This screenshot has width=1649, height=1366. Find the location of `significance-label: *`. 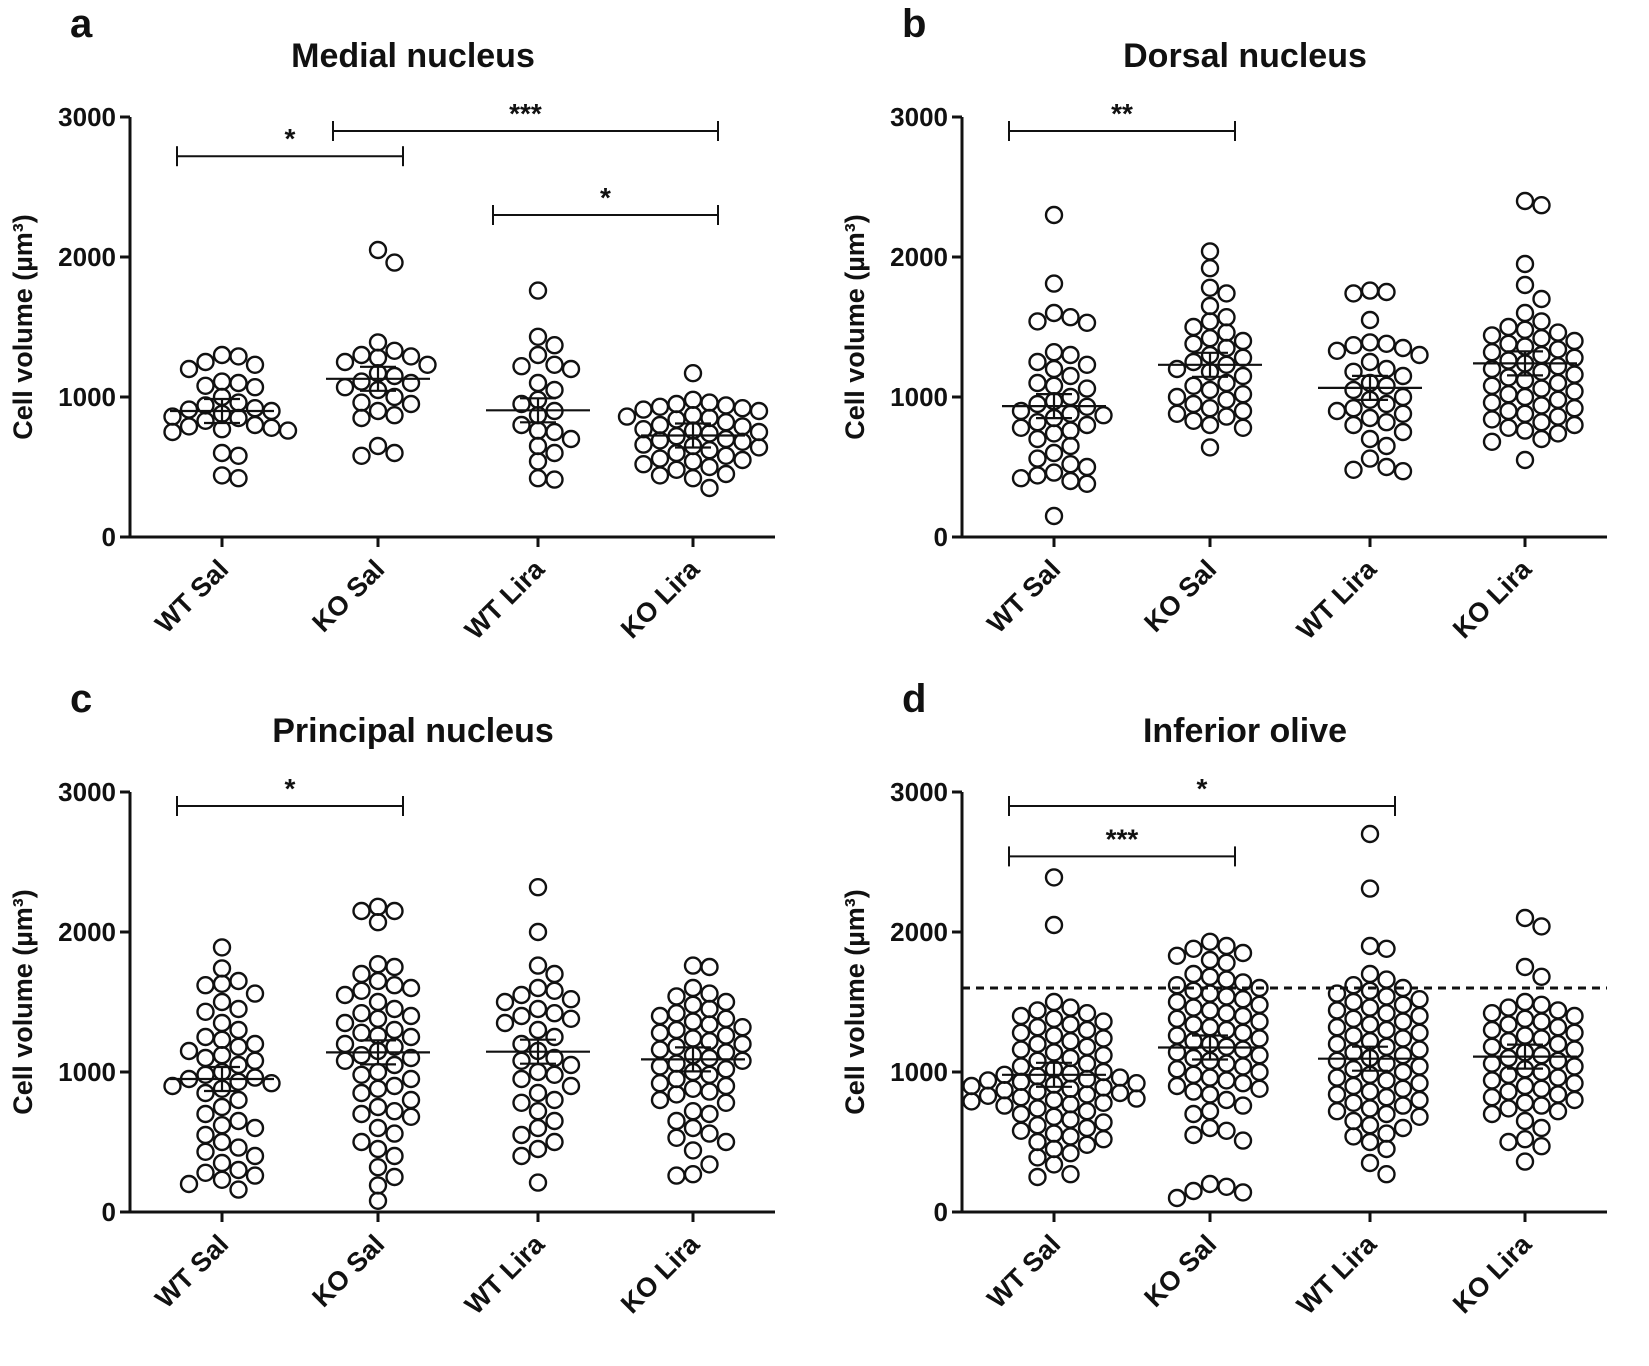

significance-label: * is located at coordinates (290, 788).